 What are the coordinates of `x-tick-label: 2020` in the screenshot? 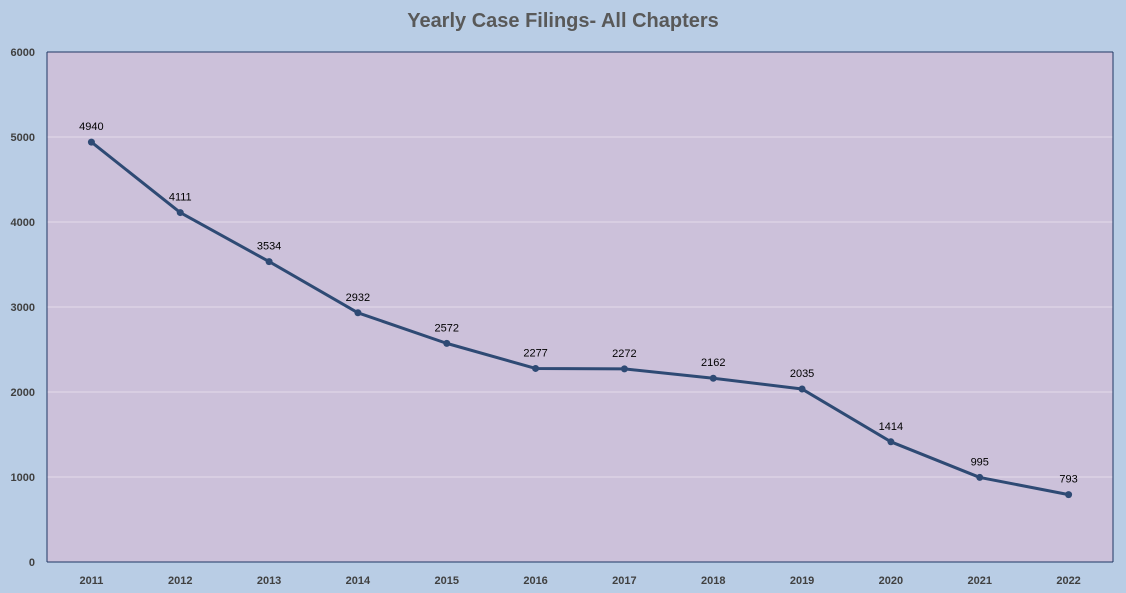 It's located at (891, 581).